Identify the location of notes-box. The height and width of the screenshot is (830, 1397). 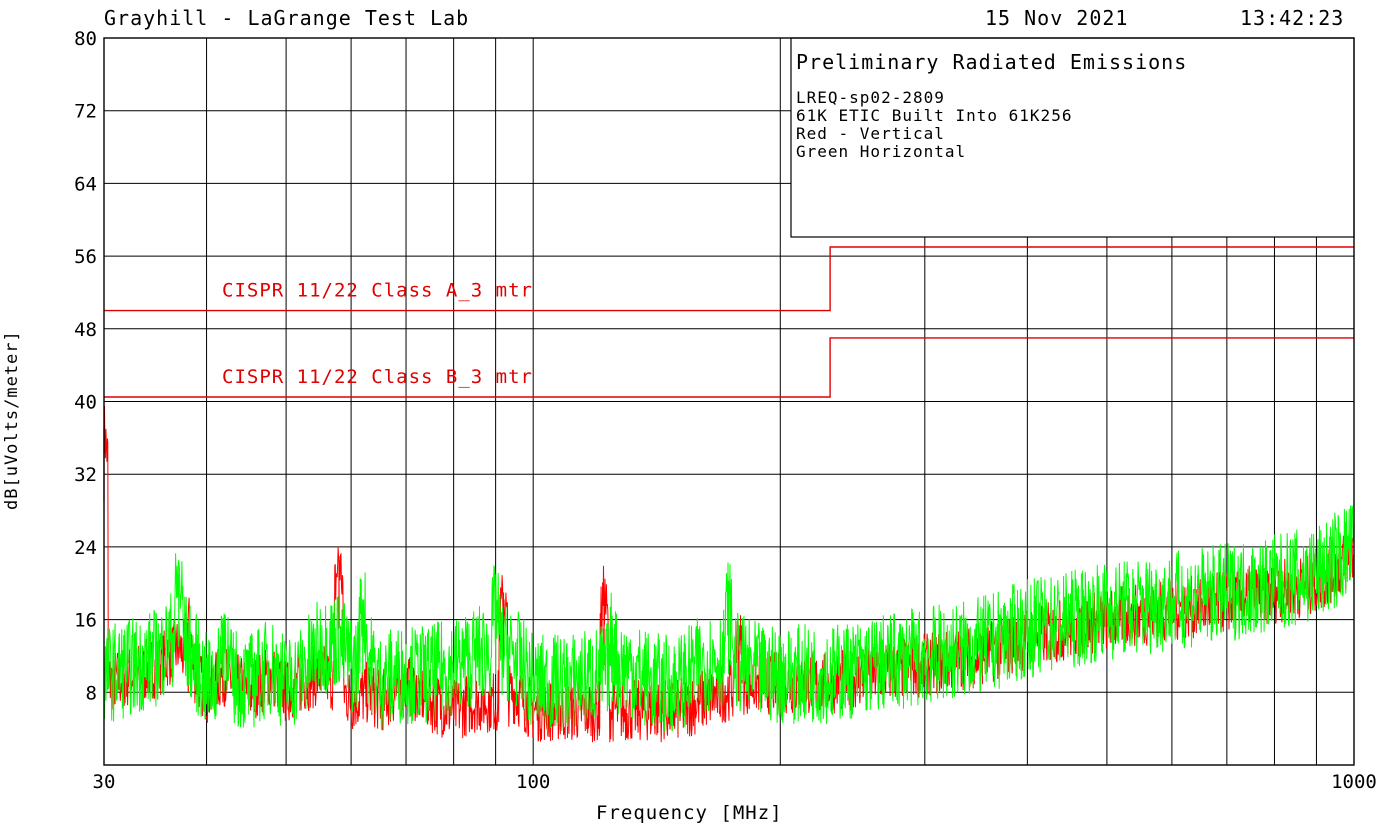
(1072, 137).